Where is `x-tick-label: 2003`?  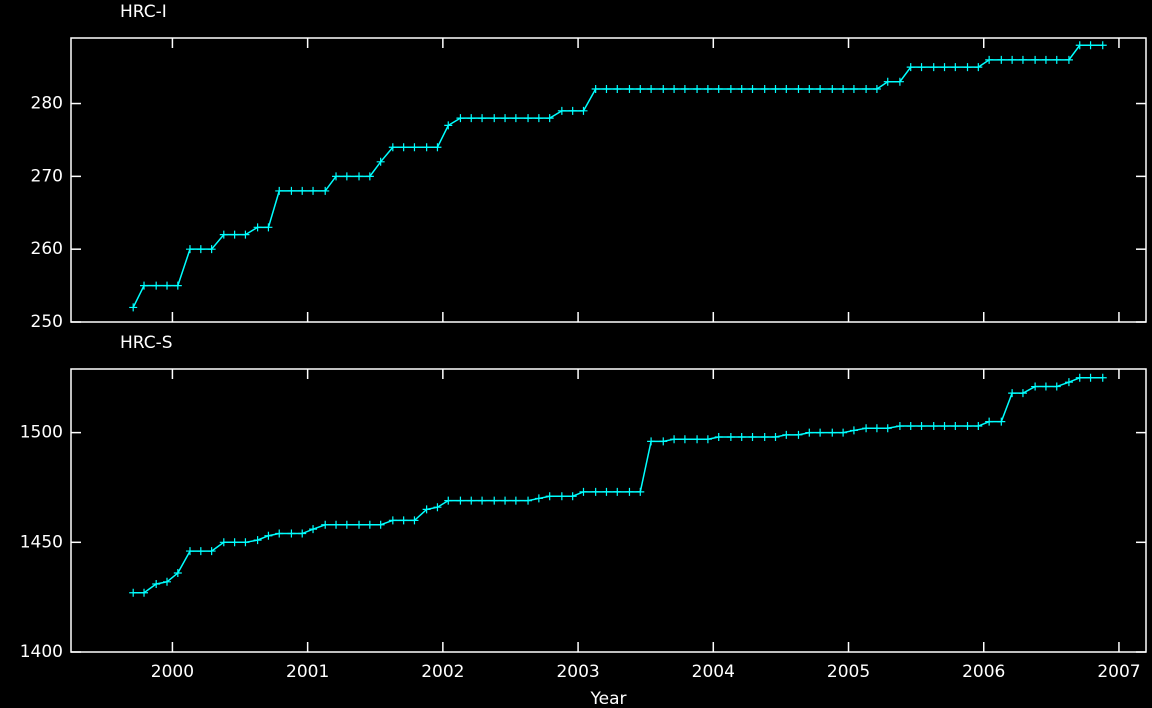
x-tick-label: 2003 is located at coordinates (577, 672).